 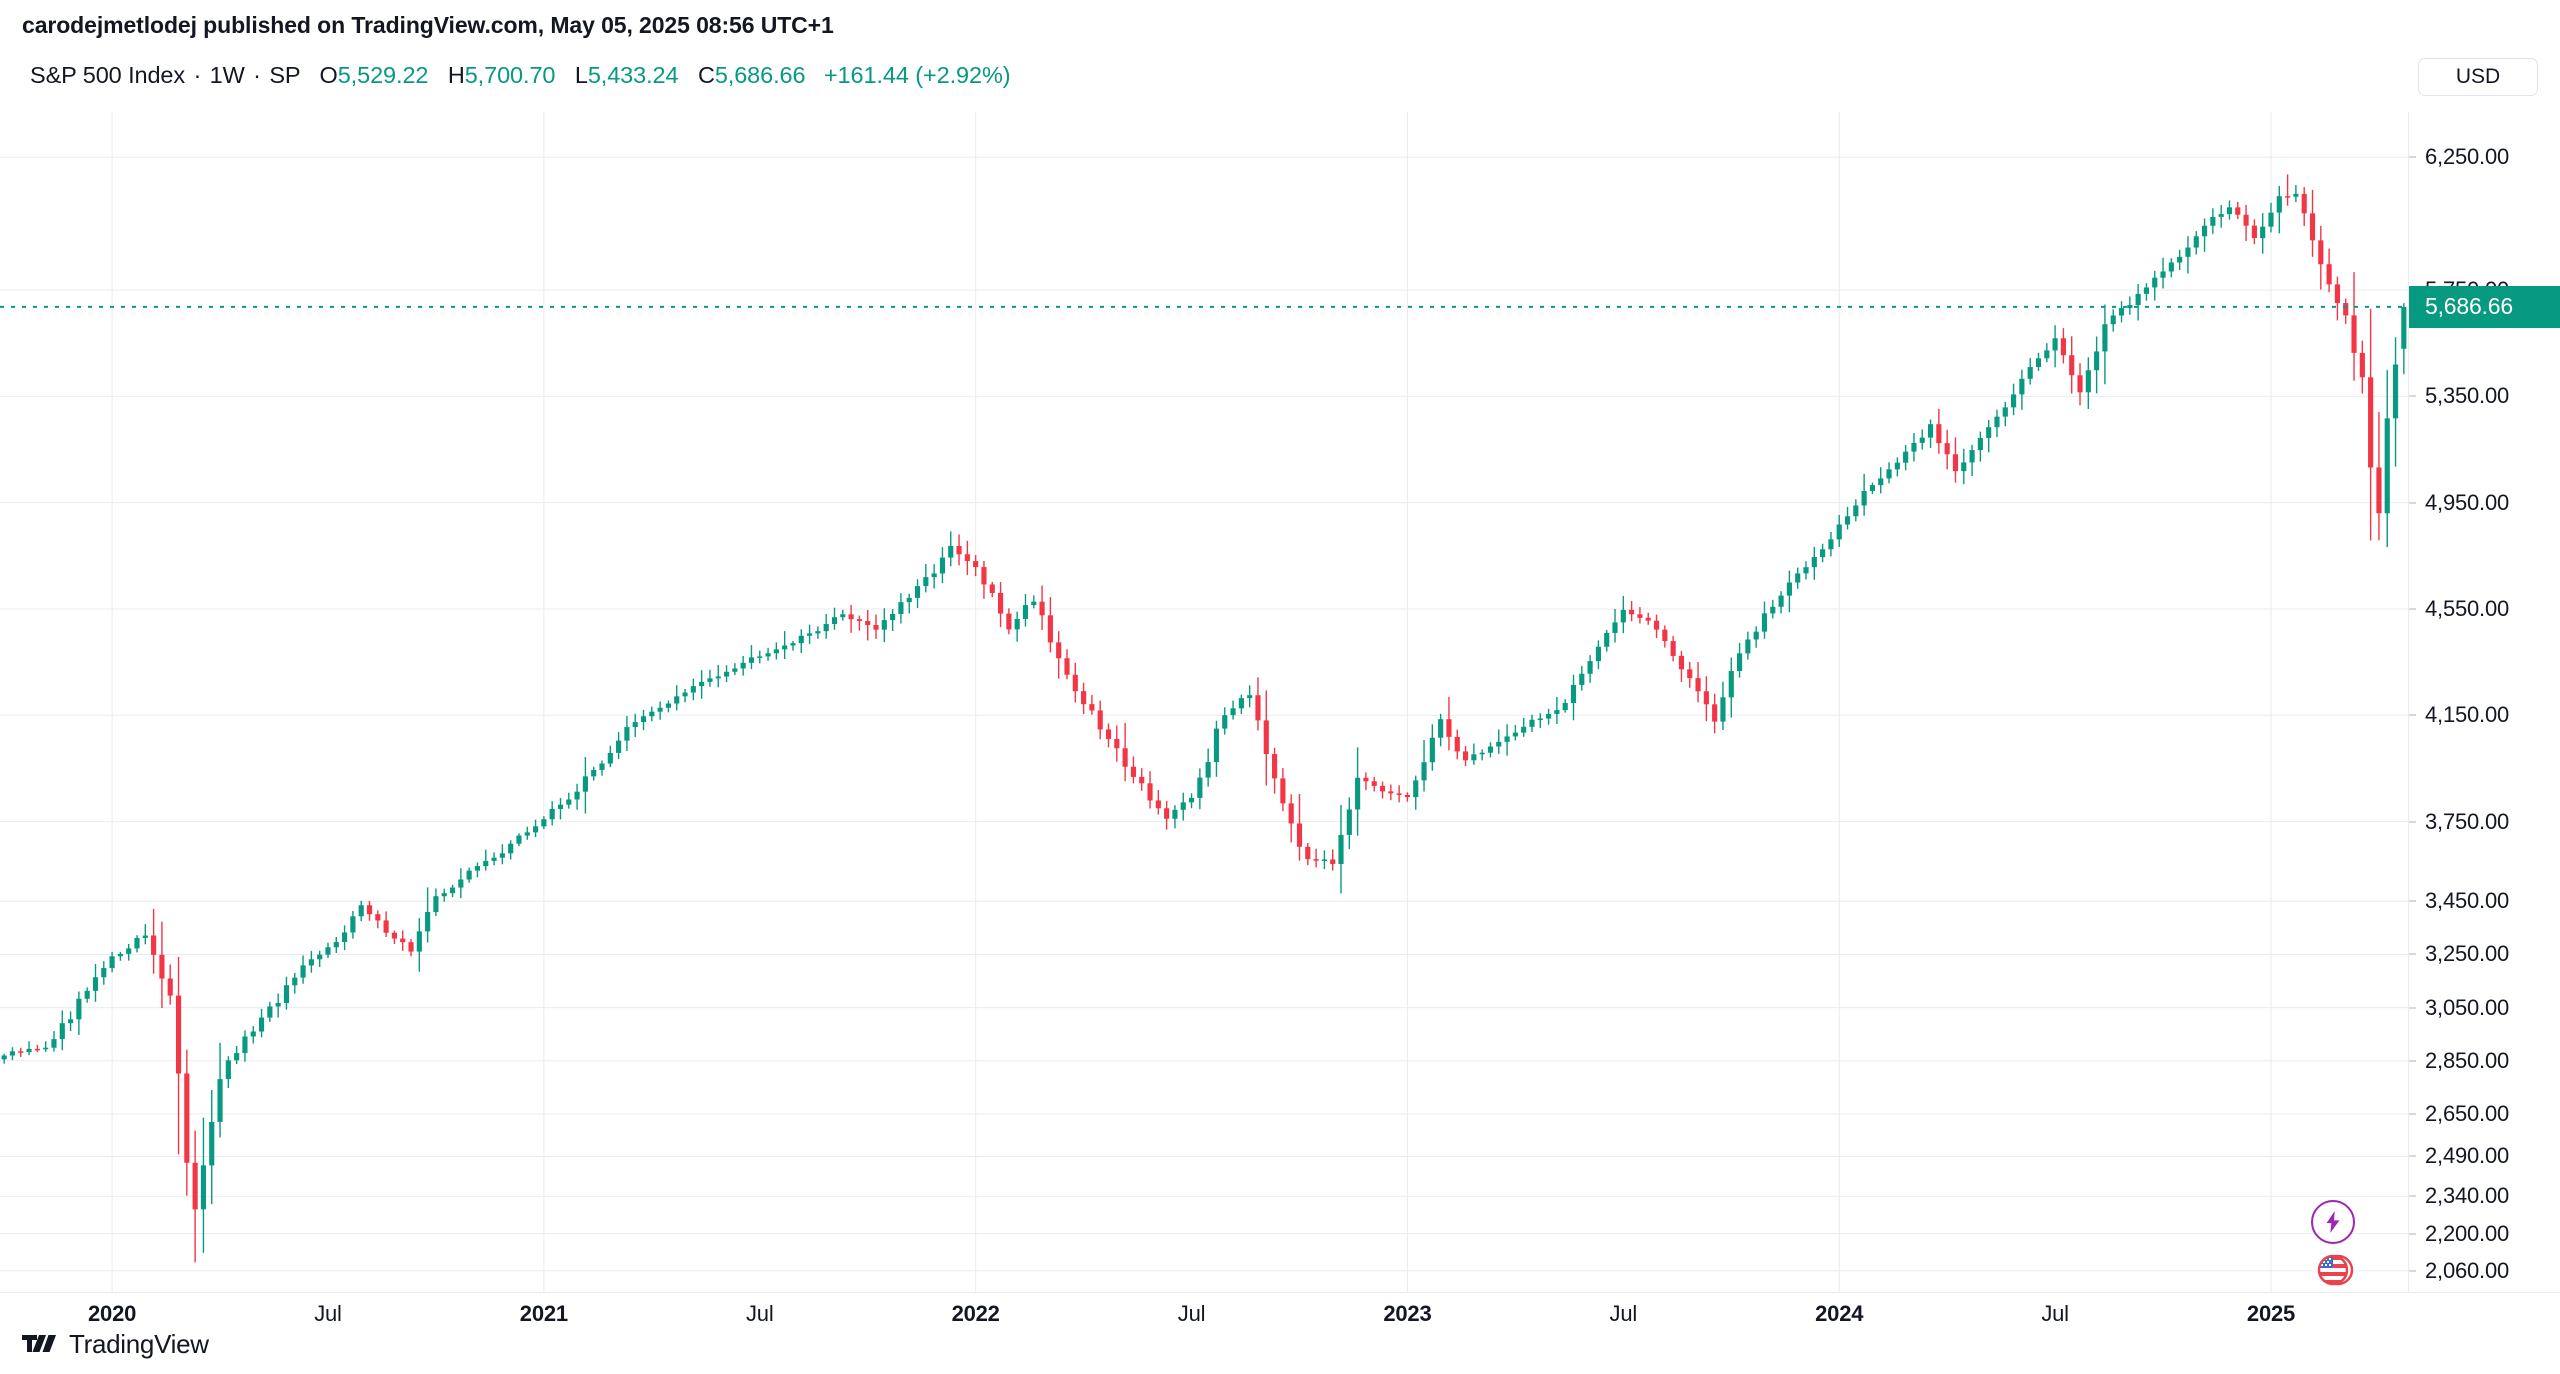 What do you see at coordinates (633, 75) in the screenshot?
I see `legend-low-value: 5,433.24` at bounding box center [633, 75].